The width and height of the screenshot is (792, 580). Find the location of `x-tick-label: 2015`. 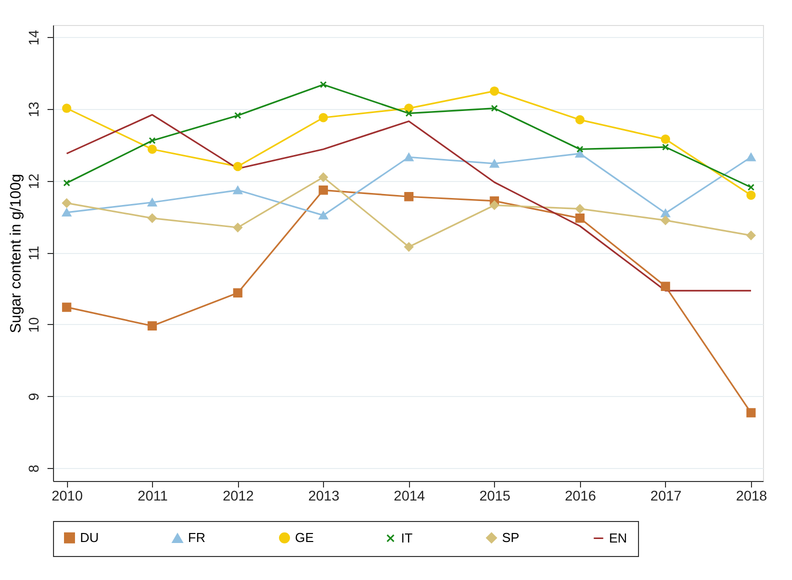

x-tick-label: 2015 is located at coordinates (495, 496).